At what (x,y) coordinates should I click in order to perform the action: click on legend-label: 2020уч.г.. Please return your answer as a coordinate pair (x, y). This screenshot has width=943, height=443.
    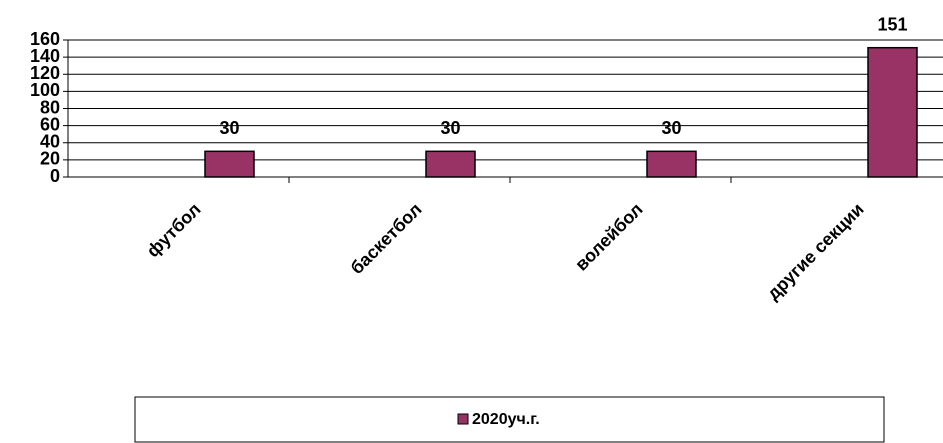
    Looking at the image, I should click on (506, 419).